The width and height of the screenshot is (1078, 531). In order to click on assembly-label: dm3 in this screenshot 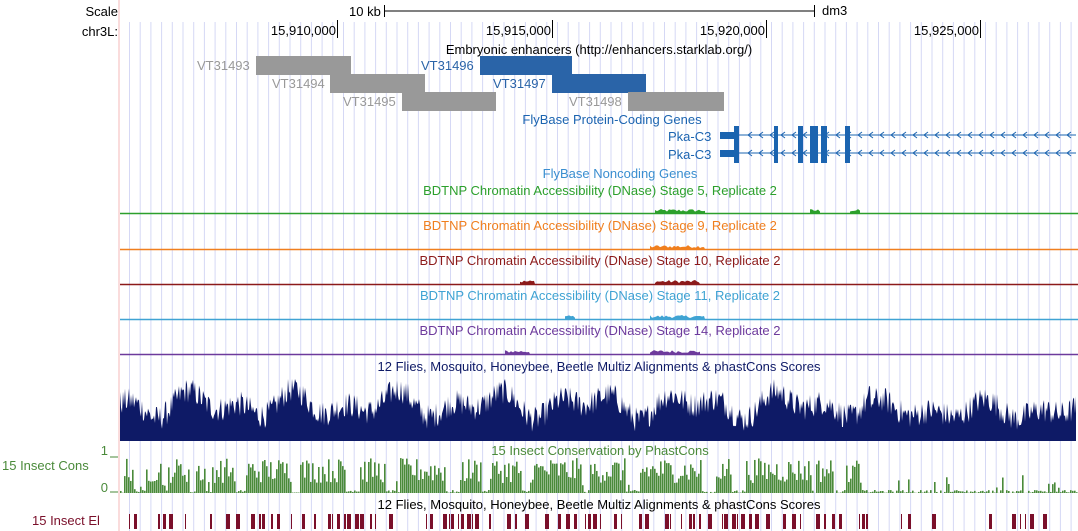, I will do `click(835, 10)`.